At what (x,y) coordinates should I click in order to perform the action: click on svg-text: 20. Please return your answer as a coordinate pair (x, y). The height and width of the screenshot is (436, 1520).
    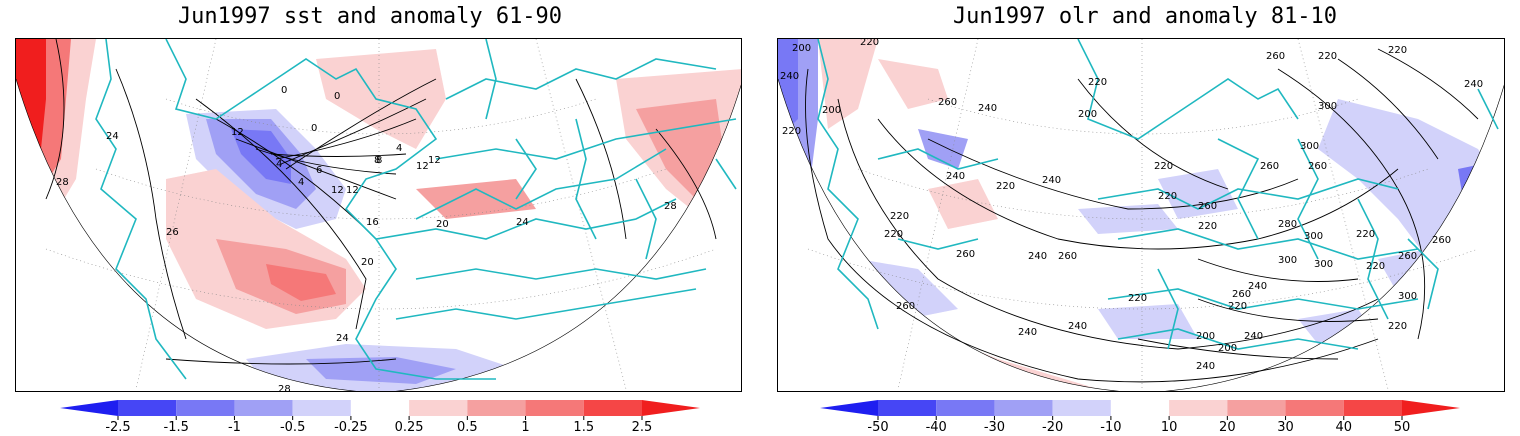
    Looking at the image, I should click on (442, 224).